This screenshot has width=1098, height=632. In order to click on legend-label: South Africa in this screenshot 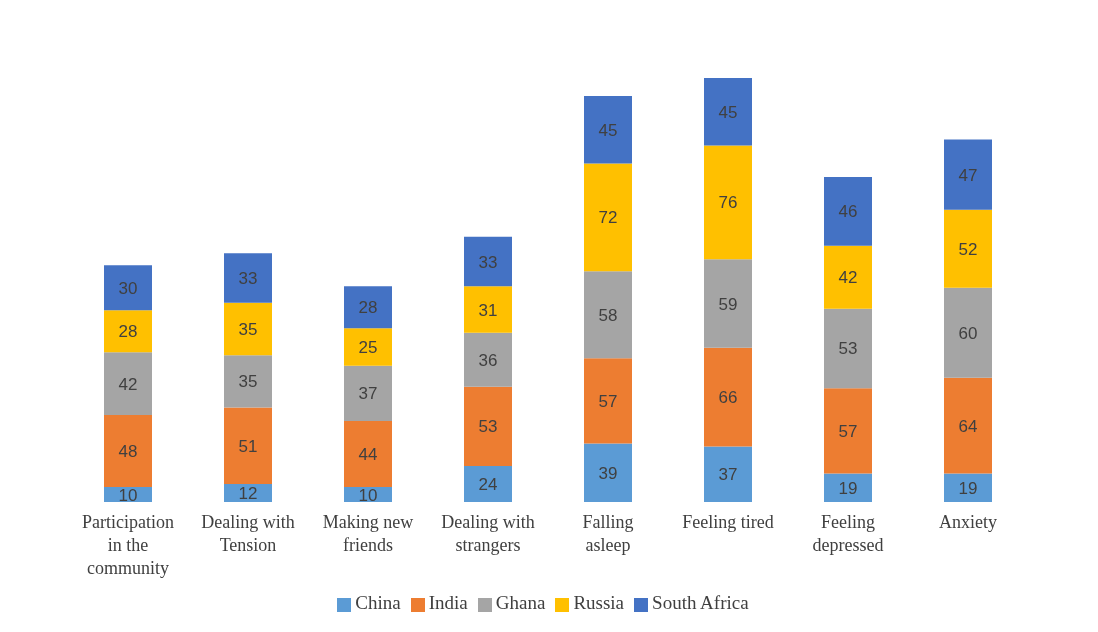, I will do `click(700, 602)`.